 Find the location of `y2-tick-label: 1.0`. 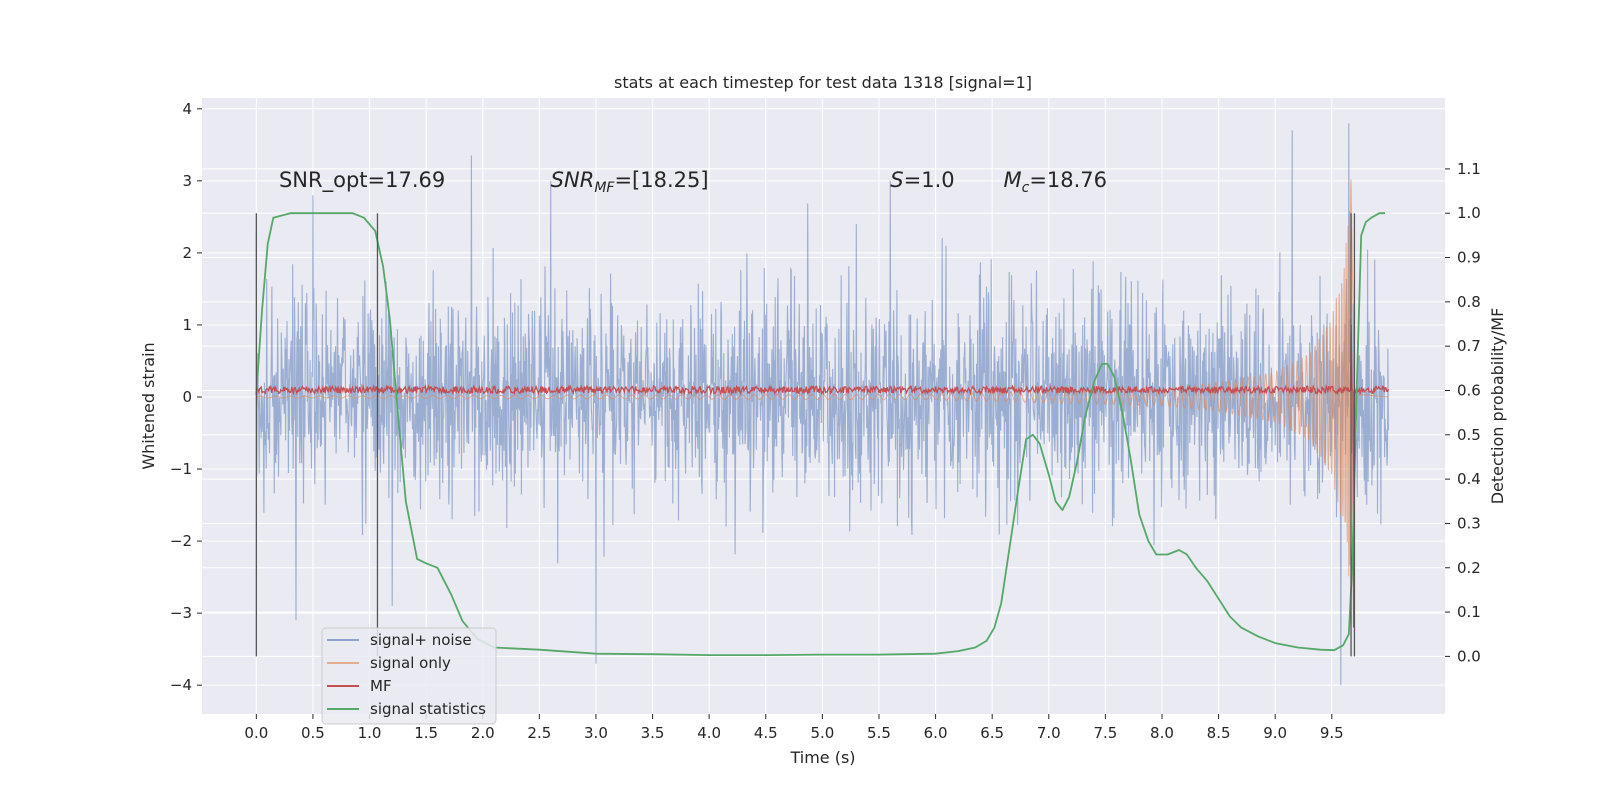

y2-tick-label: 1.0 is located at coordinates (1469, 213).